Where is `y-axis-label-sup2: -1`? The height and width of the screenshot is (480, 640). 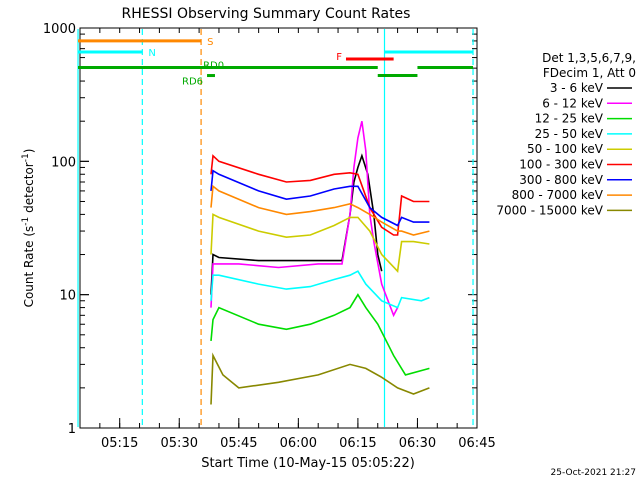
y-axis-label-sup2: -1 is located at coordinates (26, 157).